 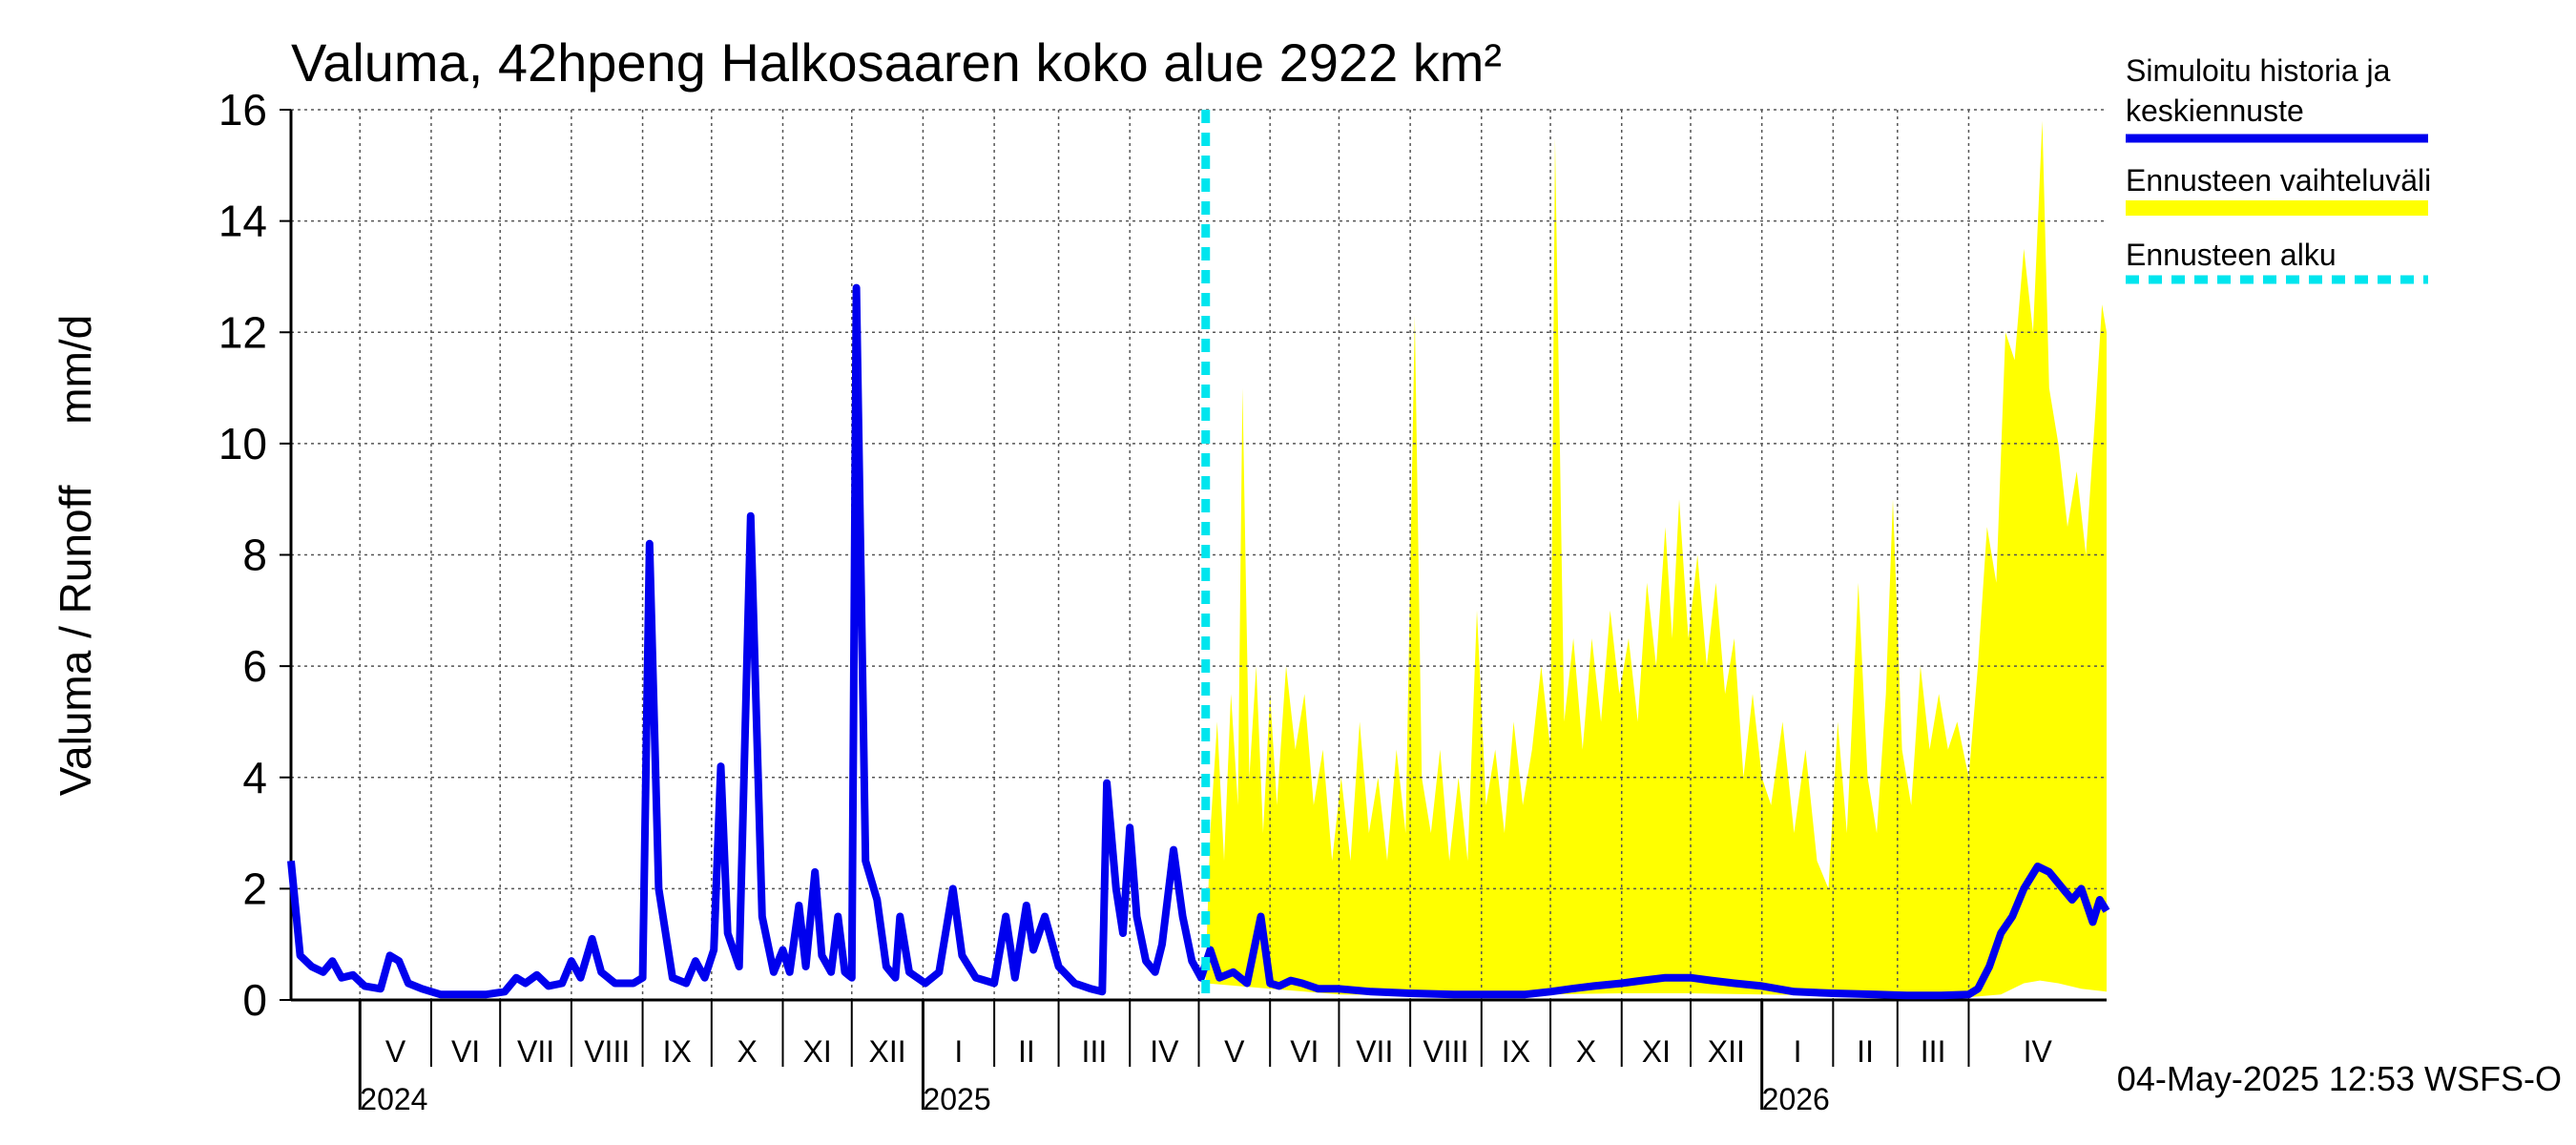 What do you see at coordinates (254, 888) in the screenshot?
I see `y-tick-label: 2` at bounding box center [254, 888].